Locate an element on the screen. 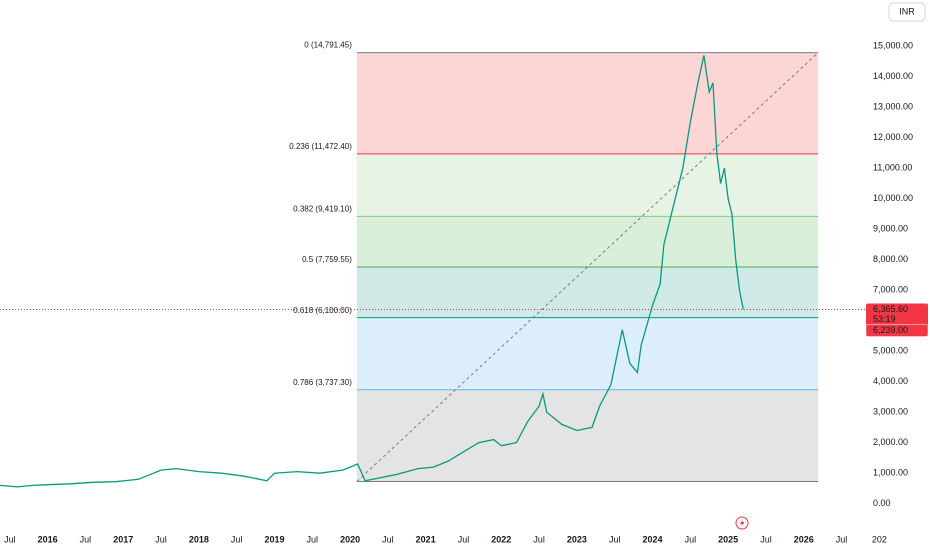 The image size is (932, 550). y-tick-label: 9,000.00 is located at coordinates (890, 229).